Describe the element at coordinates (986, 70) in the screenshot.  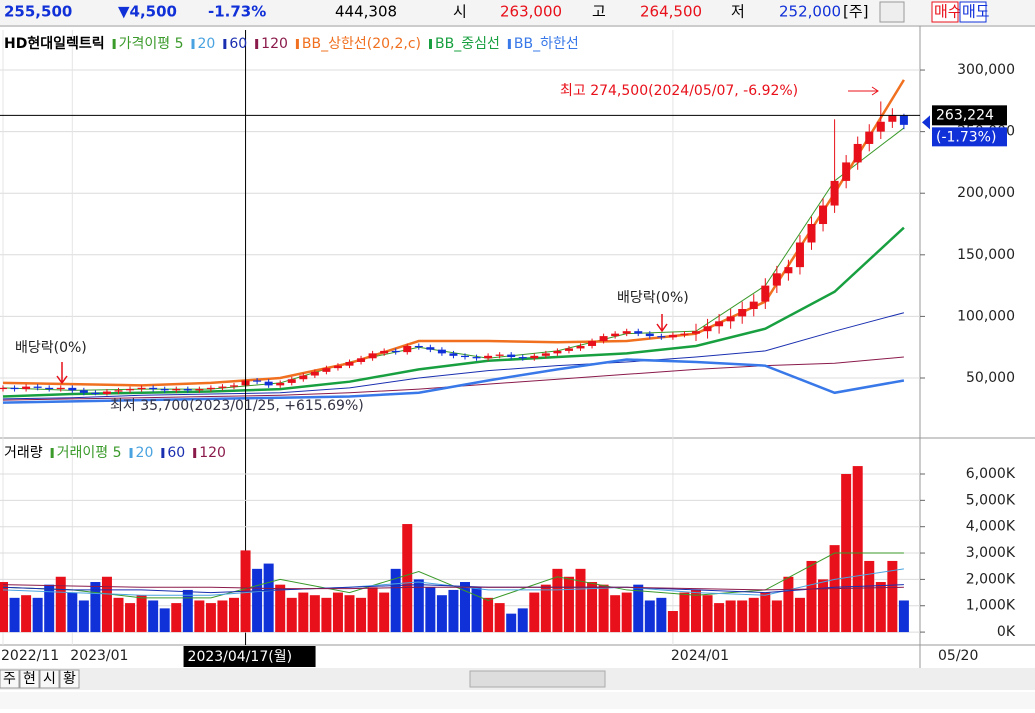
I see `y-tick-label: 300,000` at that location.